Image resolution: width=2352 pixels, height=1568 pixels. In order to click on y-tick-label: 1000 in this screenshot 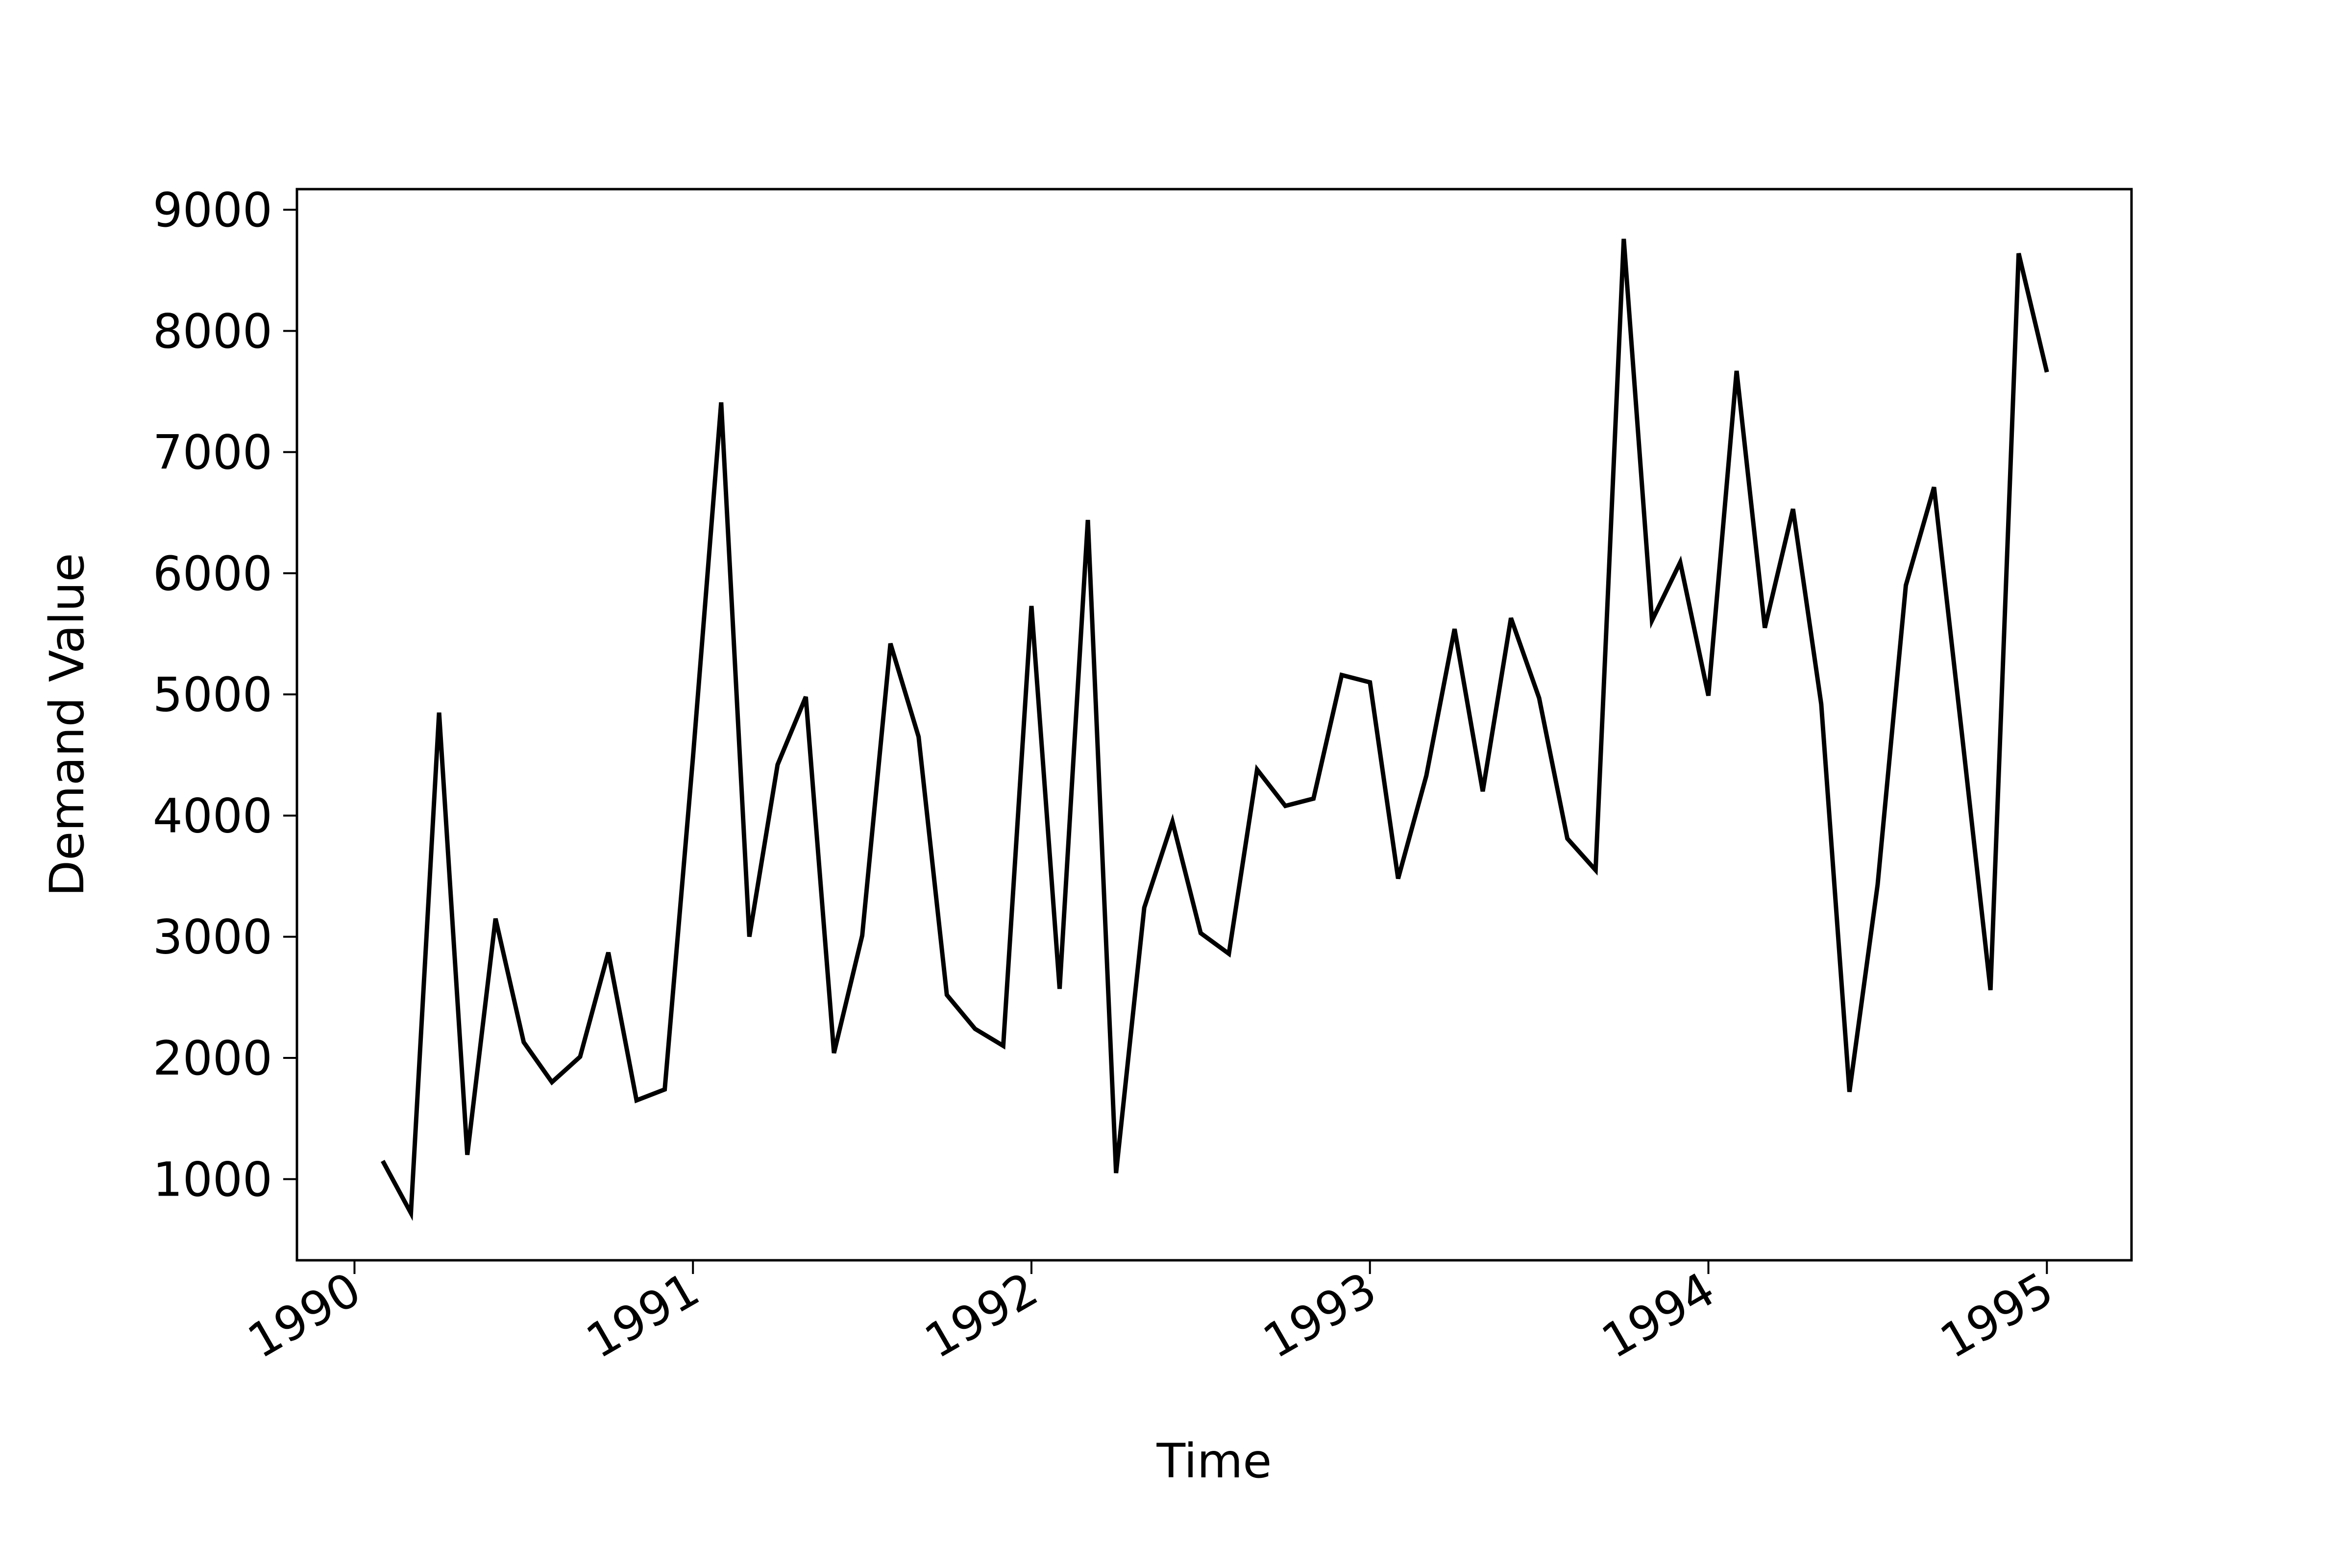, I will do `click(212, 1179)`.